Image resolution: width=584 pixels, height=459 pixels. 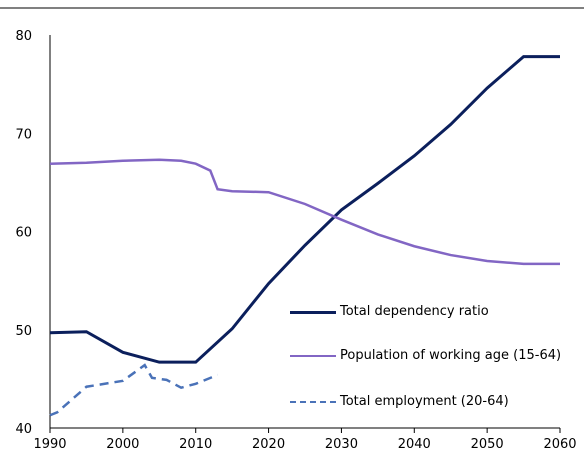 What do you see at coordinates (23, 233) in the screenshot?
I see `y-tick-label: 60` at bounding box center [23, 233].